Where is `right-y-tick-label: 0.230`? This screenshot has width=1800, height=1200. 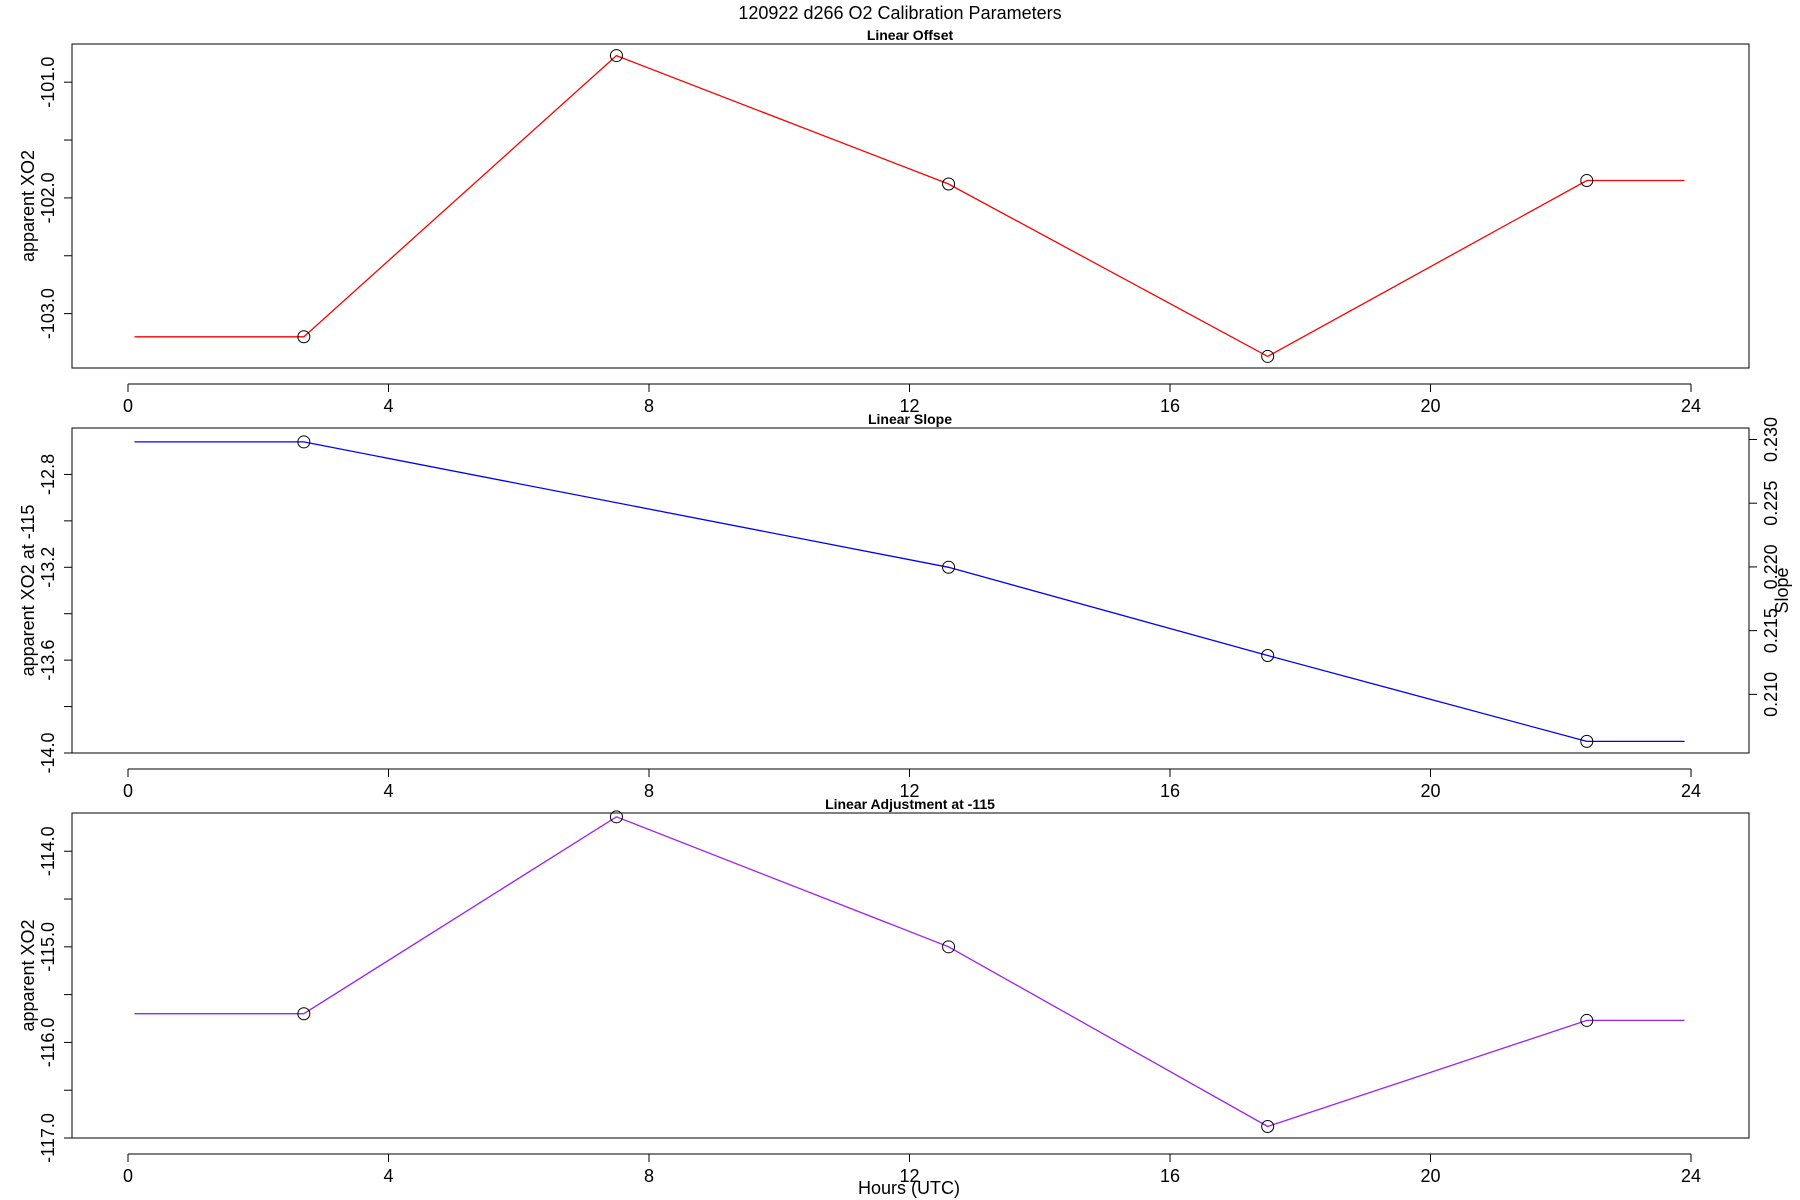
right-y-tick-label: 0.230 is located at coordinates (1771, 439).